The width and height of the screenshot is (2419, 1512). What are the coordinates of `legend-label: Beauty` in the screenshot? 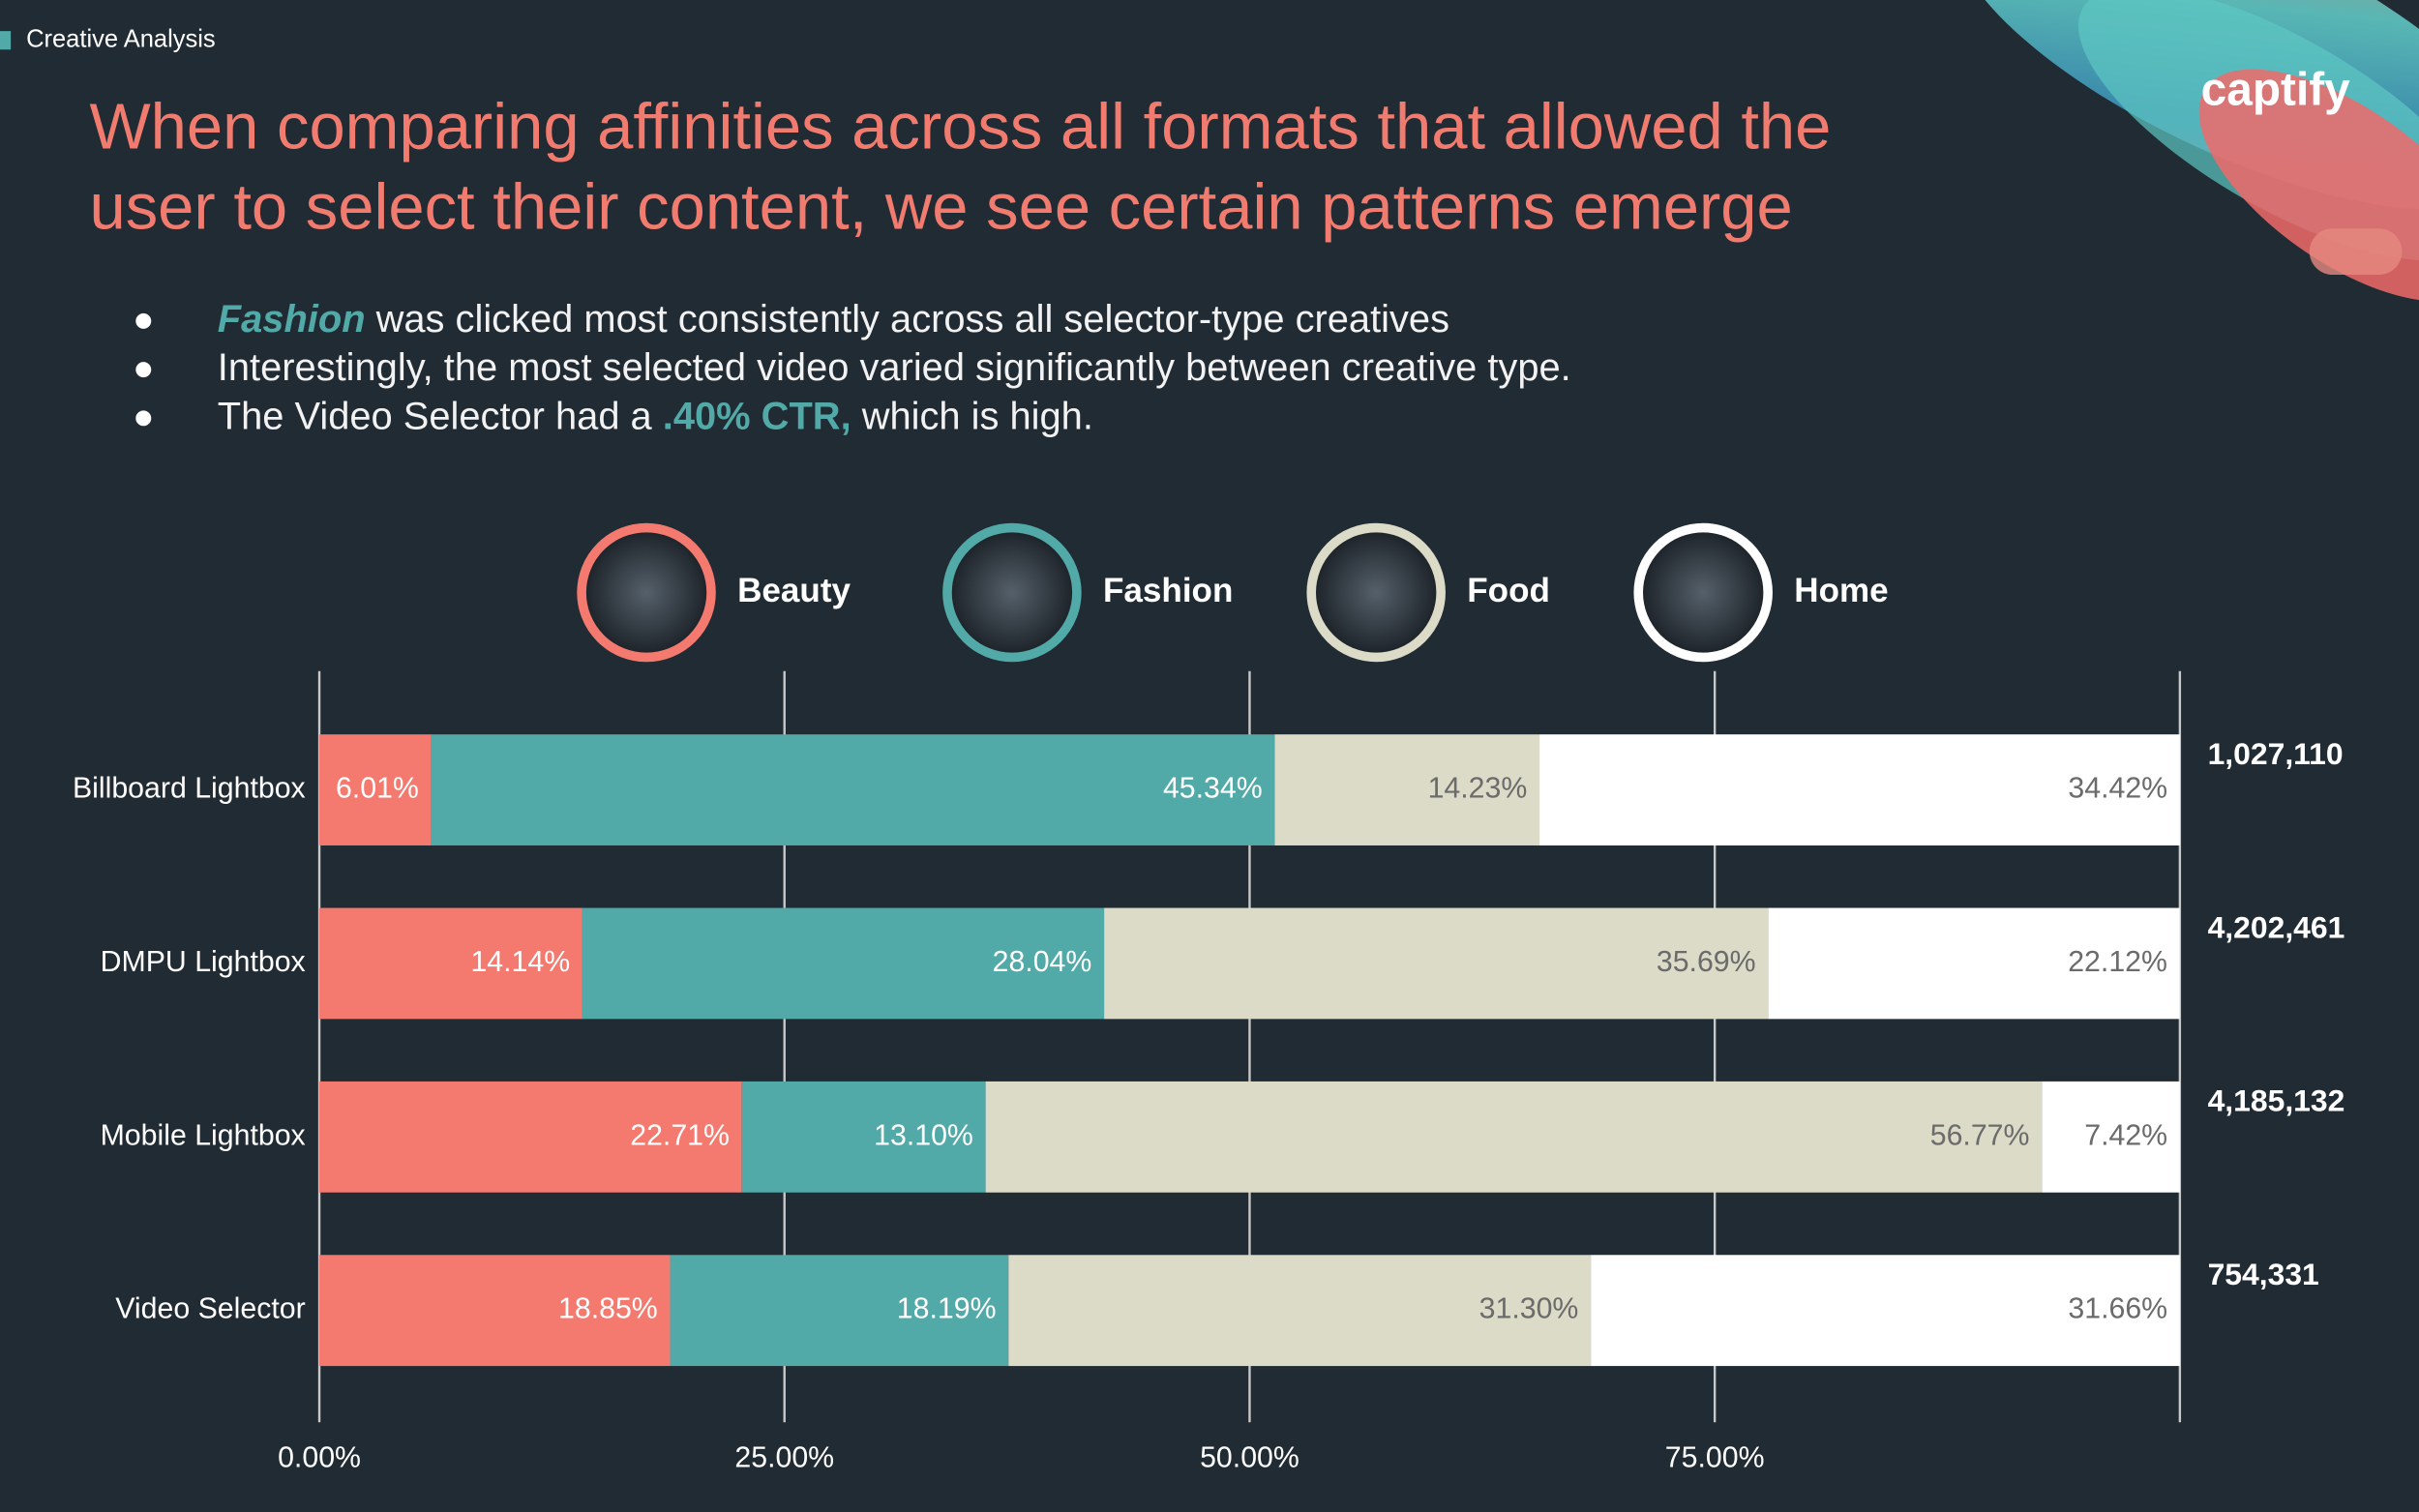 It's located at (794, 590).